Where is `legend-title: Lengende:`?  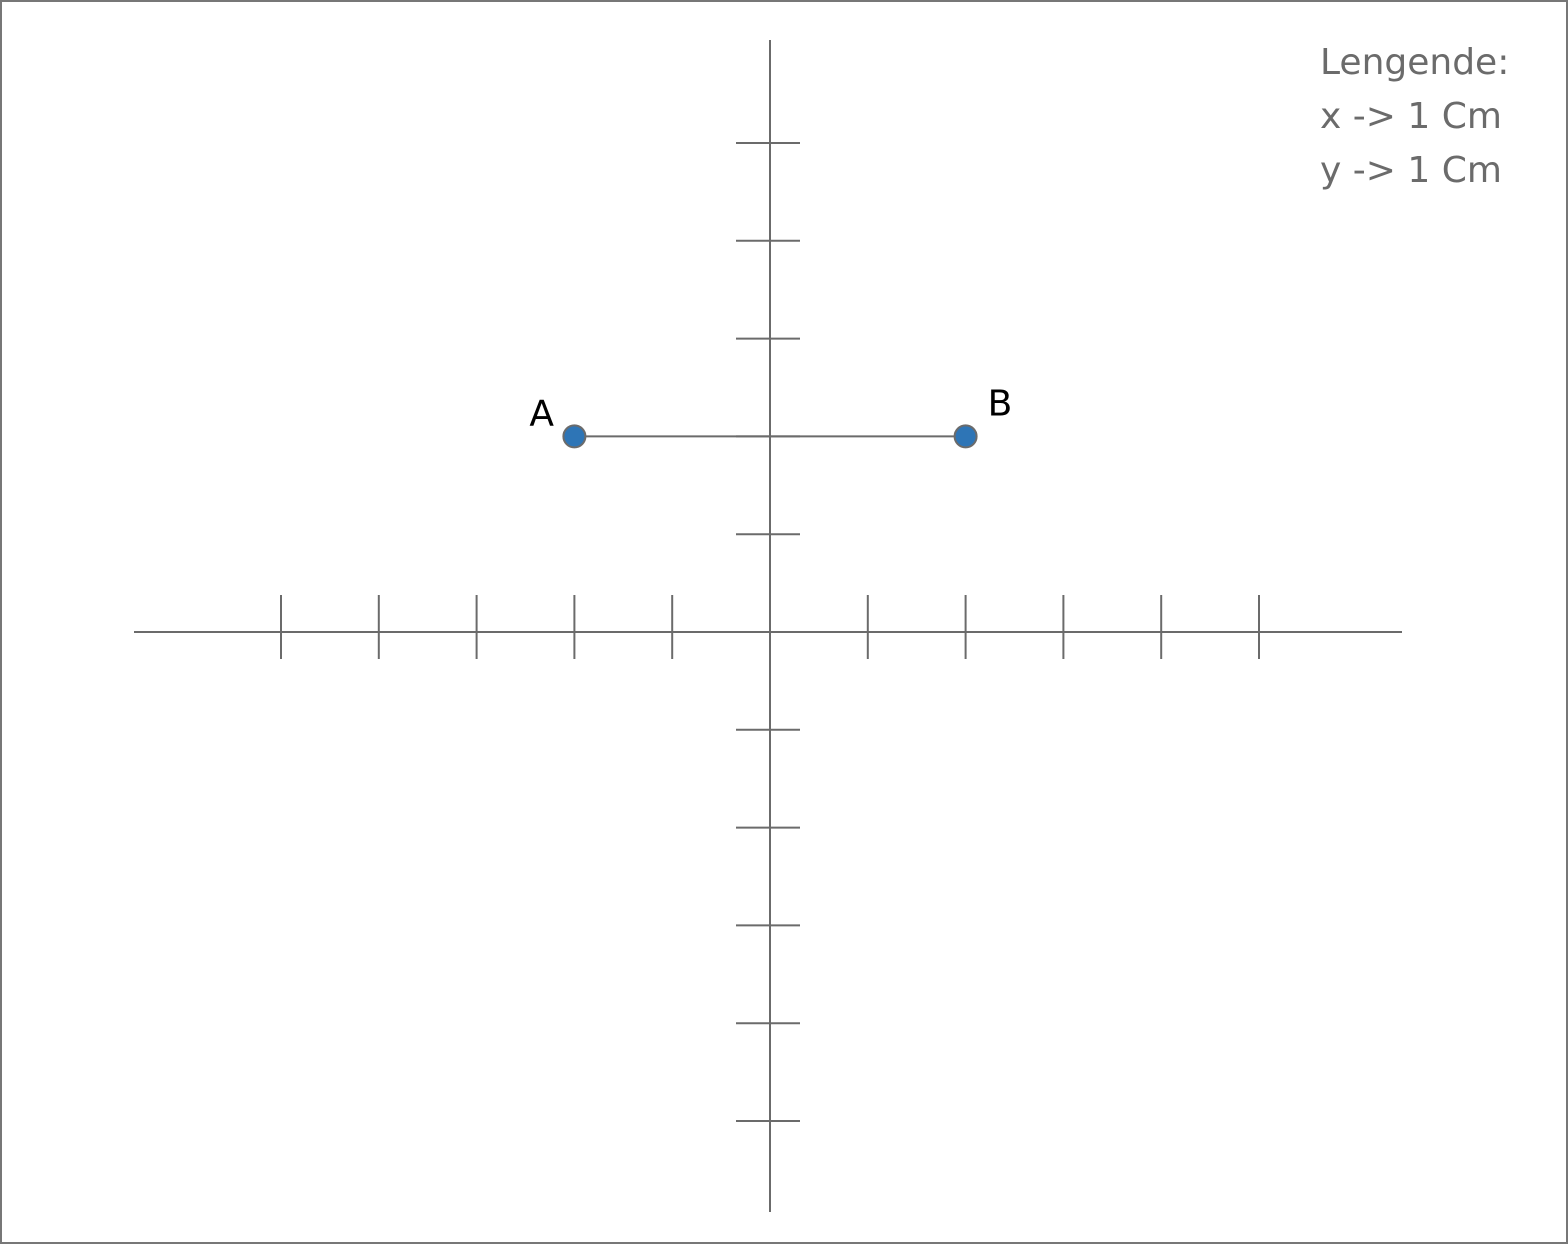 legend-title: Lengende: is located at coordinates (1415, 62).